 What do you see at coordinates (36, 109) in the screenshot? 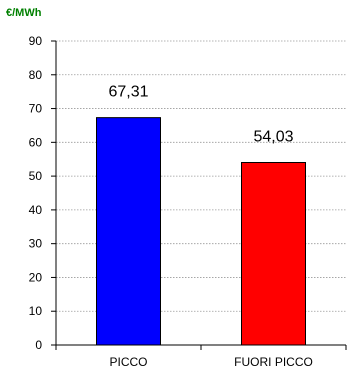
I see `y-tick-label: 70` at bounding box center [36, 109].